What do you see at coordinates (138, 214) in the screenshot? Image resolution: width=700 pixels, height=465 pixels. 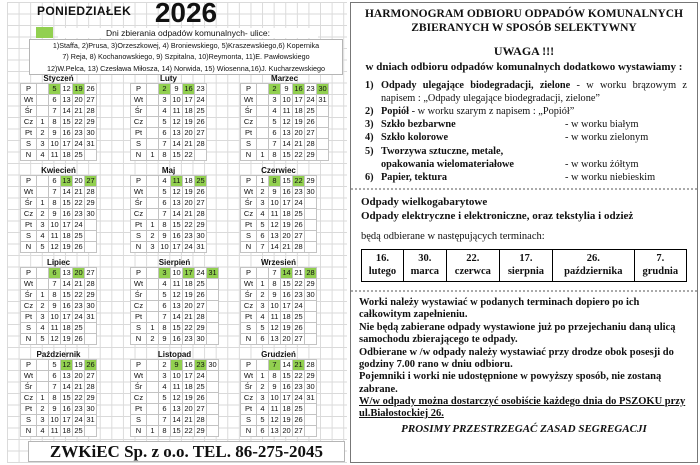 I see `day-of-week-label: Cz` at bounding box center [138, 214].